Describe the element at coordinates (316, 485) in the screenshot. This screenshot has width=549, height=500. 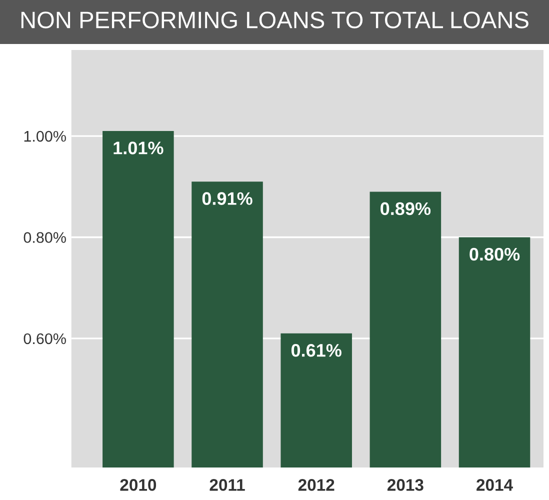
I see `x-tick-label: 2012` at that location.